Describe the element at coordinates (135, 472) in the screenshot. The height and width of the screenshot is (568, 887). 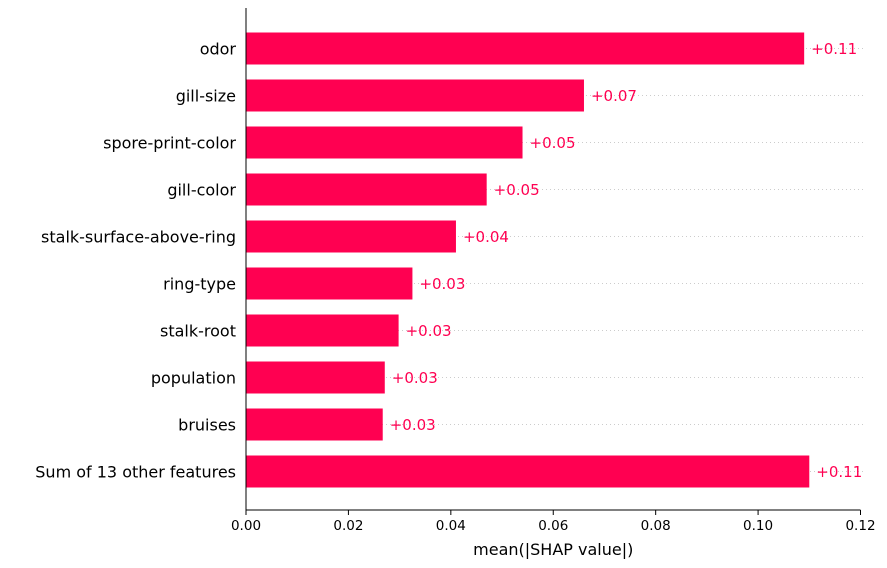
I see `category-label: Sum of 13 other features` at that location.